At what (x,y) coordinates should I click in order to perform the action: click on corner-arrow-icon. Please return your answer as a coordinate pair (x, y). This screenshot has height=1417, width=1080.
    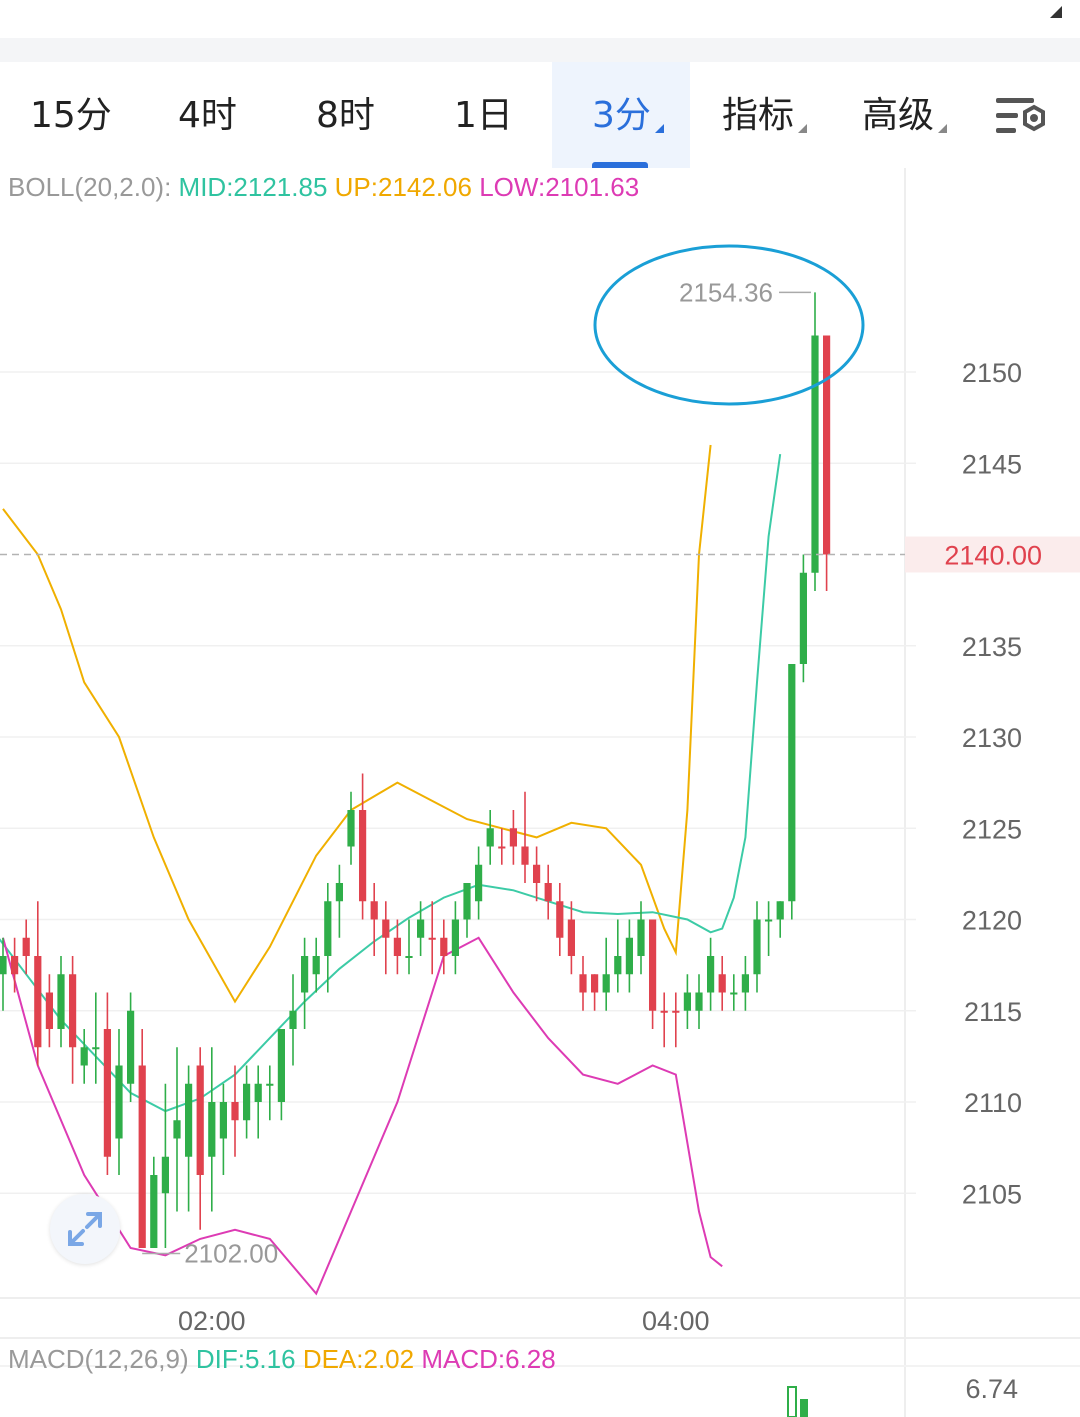
    Looking at the image, I should click on (1056, 12).